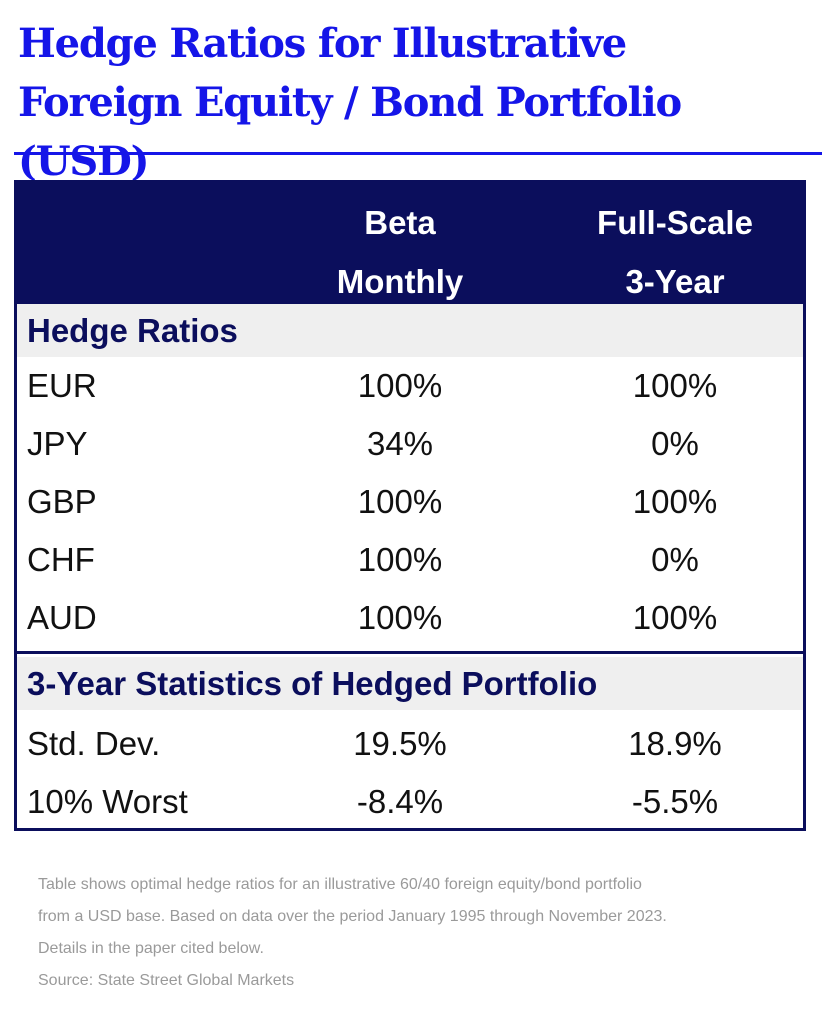 This screenshot has height=1023, width=838. What do you see at coordinates (400, 443) in the screenshot?
I see `cell-beta-monthly: 34%` at bounding box center [400, 443].